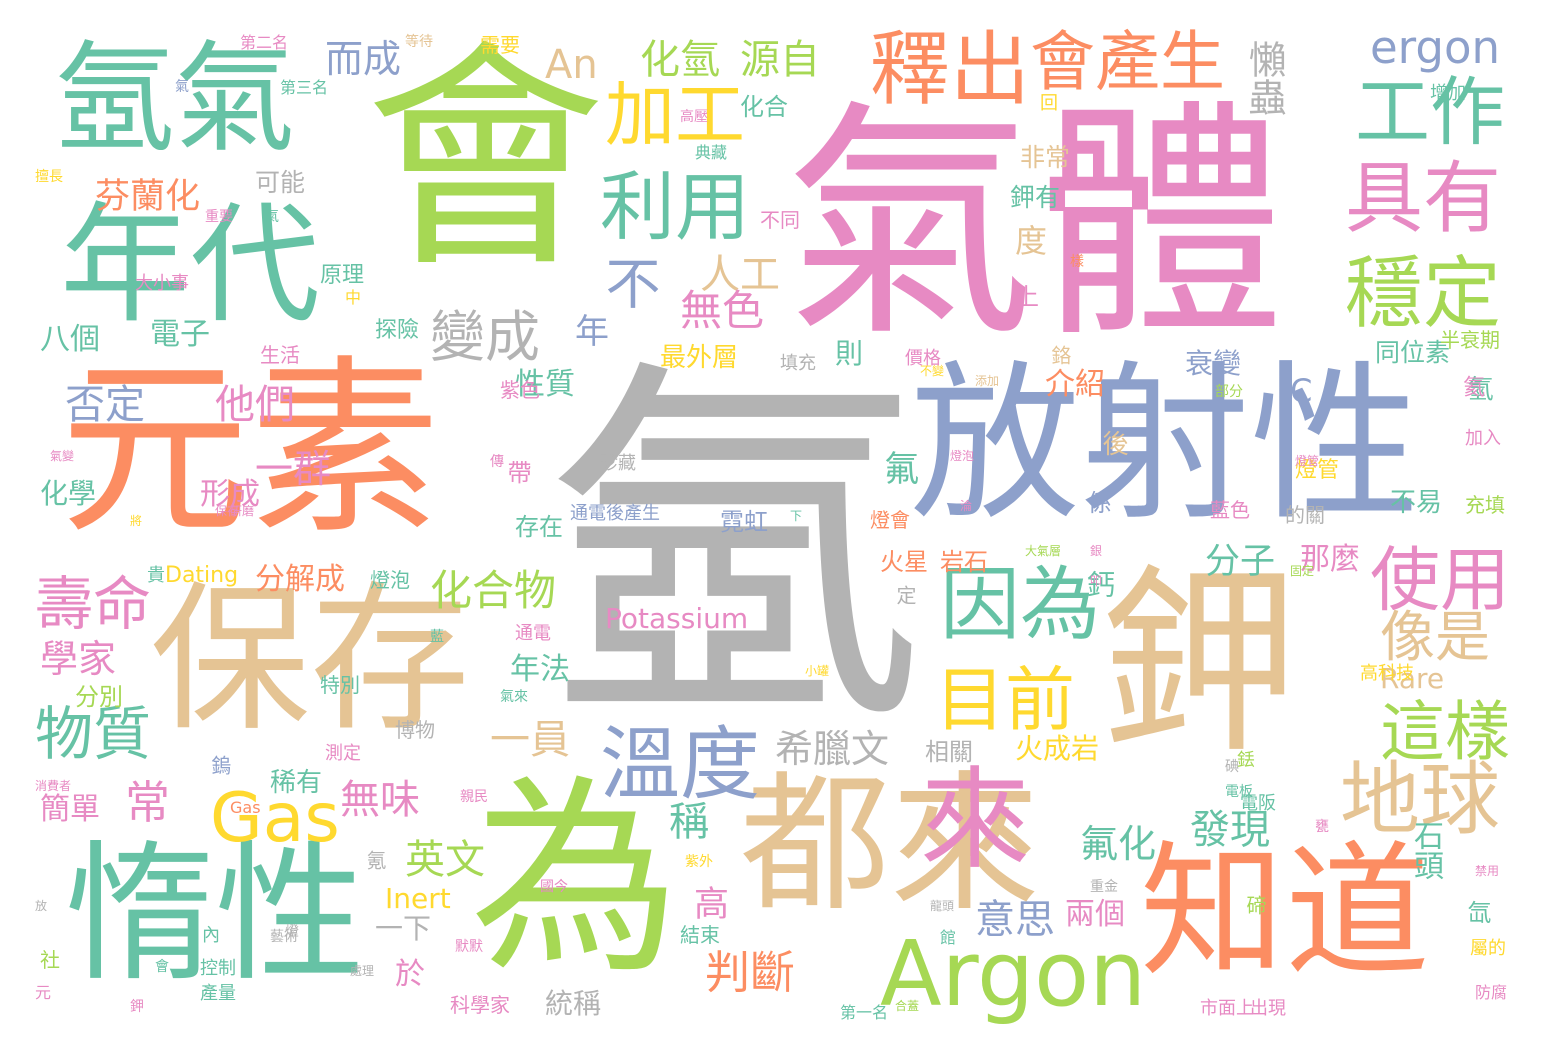  What do you see at coordinates (410, 974) in the screenshot?
I see `cloud-word-84: 於` at bounding box center [410, 974].